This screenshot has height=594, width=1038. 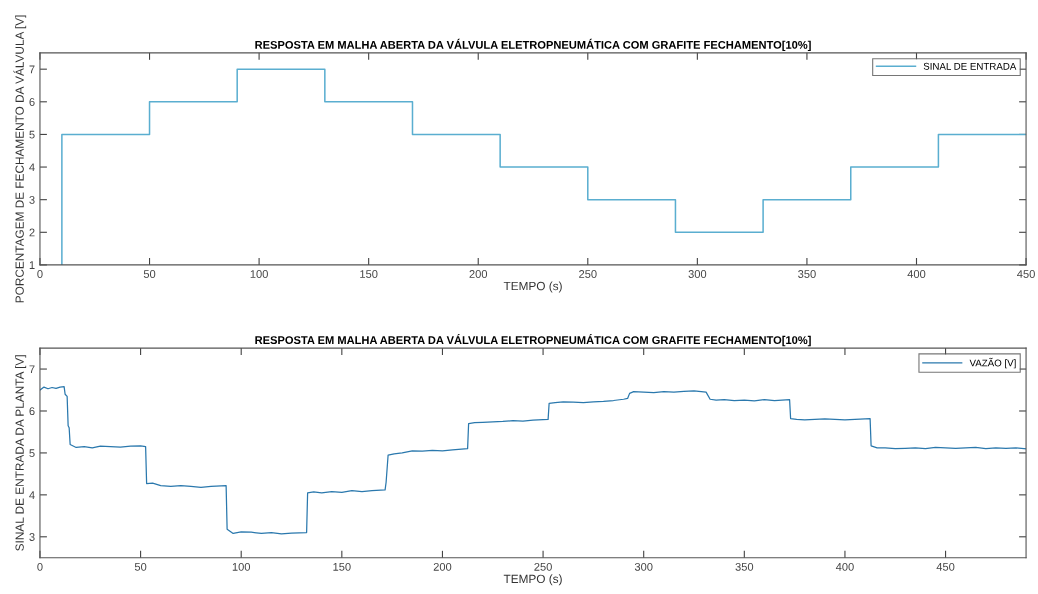 What do you see at coordinates (970, 66) in the screenshot?
I see `legend-label: SINAL DE ENTRADA` at bounding box center [970, 66].